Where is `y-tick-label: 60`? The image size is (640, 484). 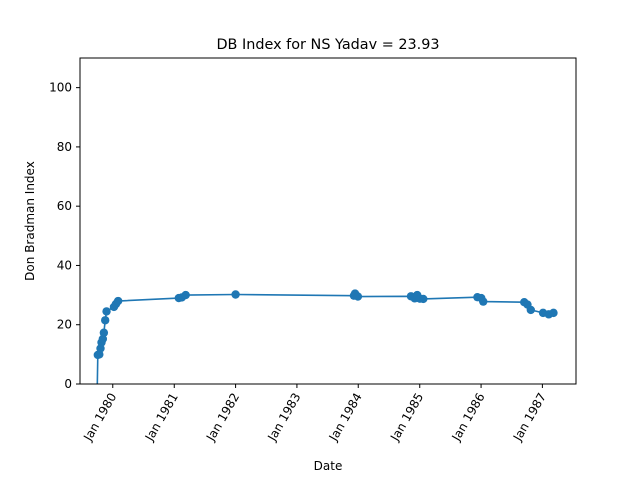
y-tick-label: 60 is located at coordinates (64, 206).